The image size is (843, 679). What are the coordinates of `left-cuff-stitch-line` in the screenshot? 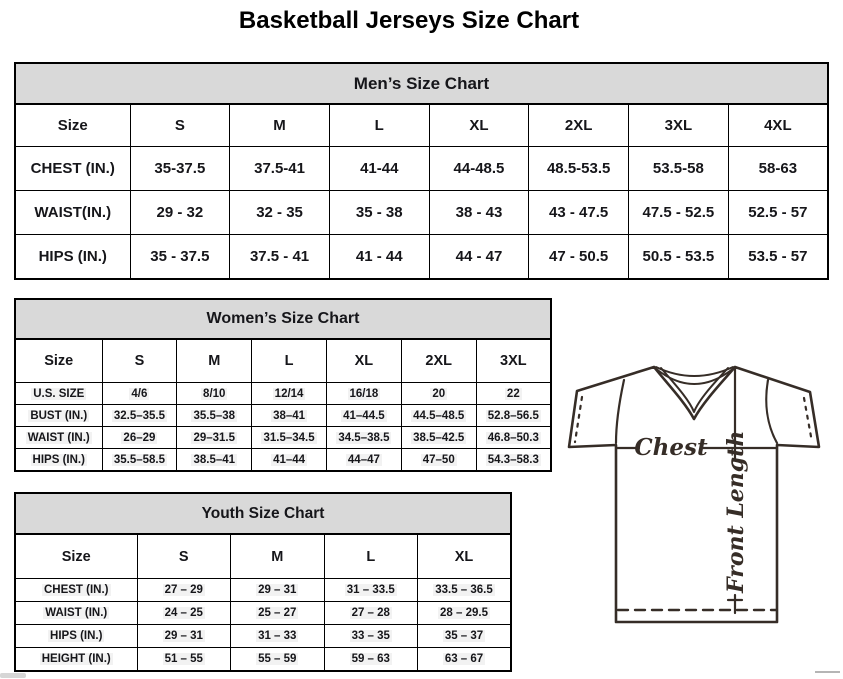 It's located at (578, 419).